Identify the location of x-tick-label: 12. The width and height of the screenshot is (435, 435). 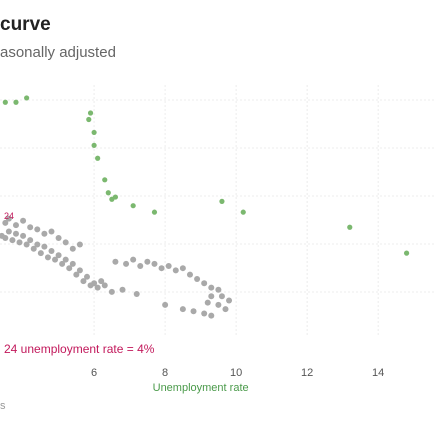
(307, 373).